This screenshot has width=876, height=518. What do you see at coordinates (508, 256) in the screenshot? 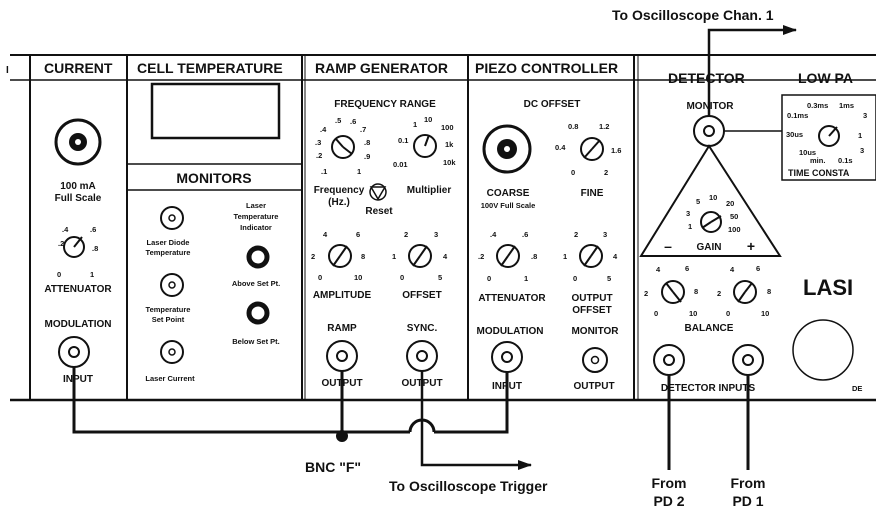
I see `piezo-attenuator-dial` at bounding box center [508, 256].